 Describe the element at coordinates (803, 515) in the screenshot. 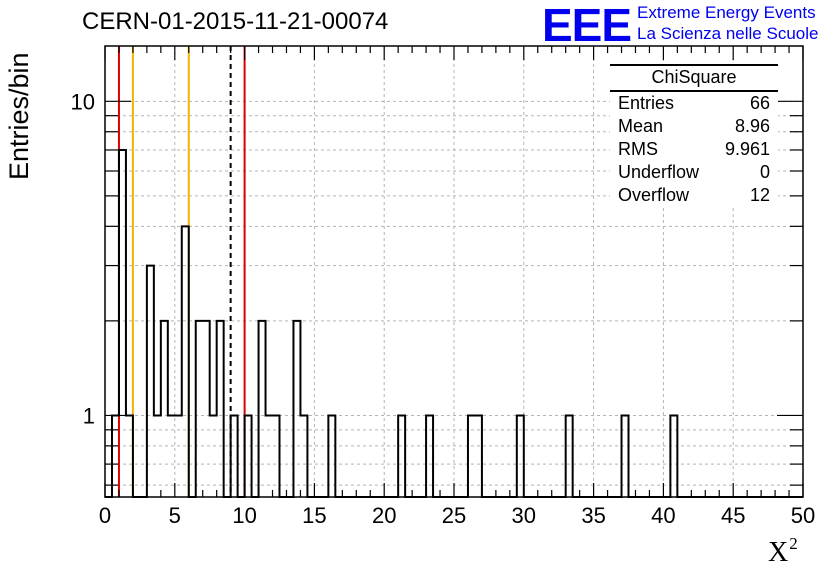

I see `x-tick-label: 50` at that location.